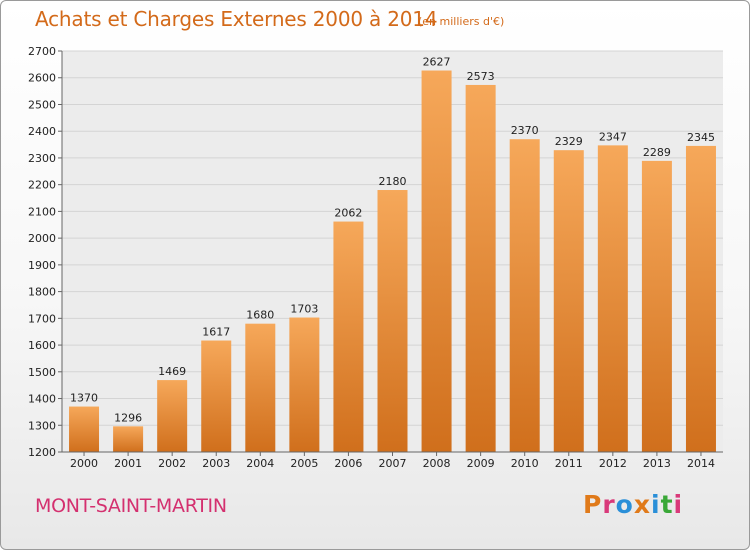 The height and width of the screenshot is (550, 750). I want to click on y-tick-label: 1200, so click(42, 452).